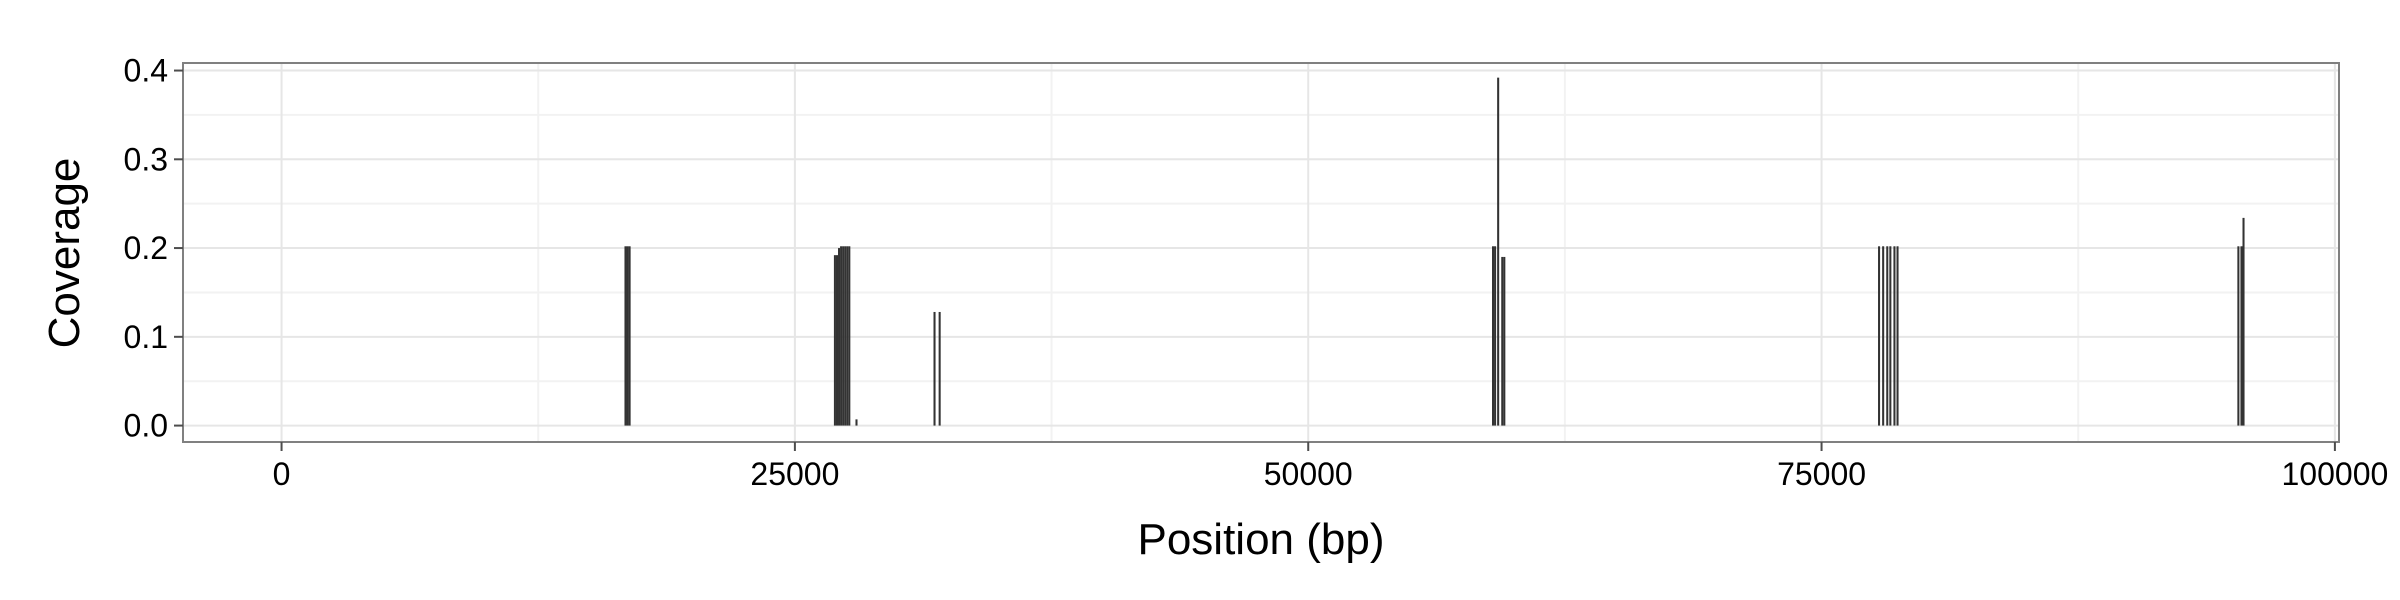 The image size is (2400, 600). I want to click on x-tick-label: 75000, so click(1821, 474).